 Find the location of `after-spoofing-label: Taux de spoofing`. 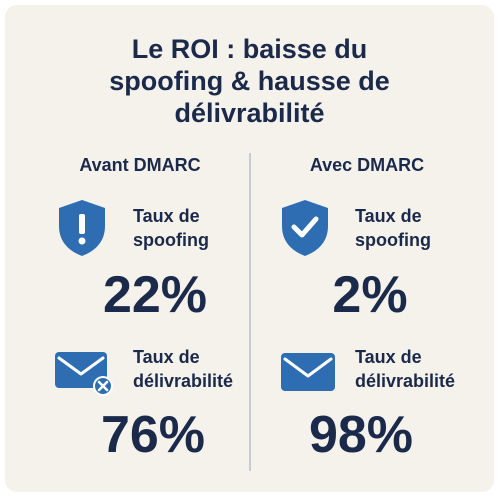

after-spoofing-label: Taux de spoofing is located at coordinates (393, 228).